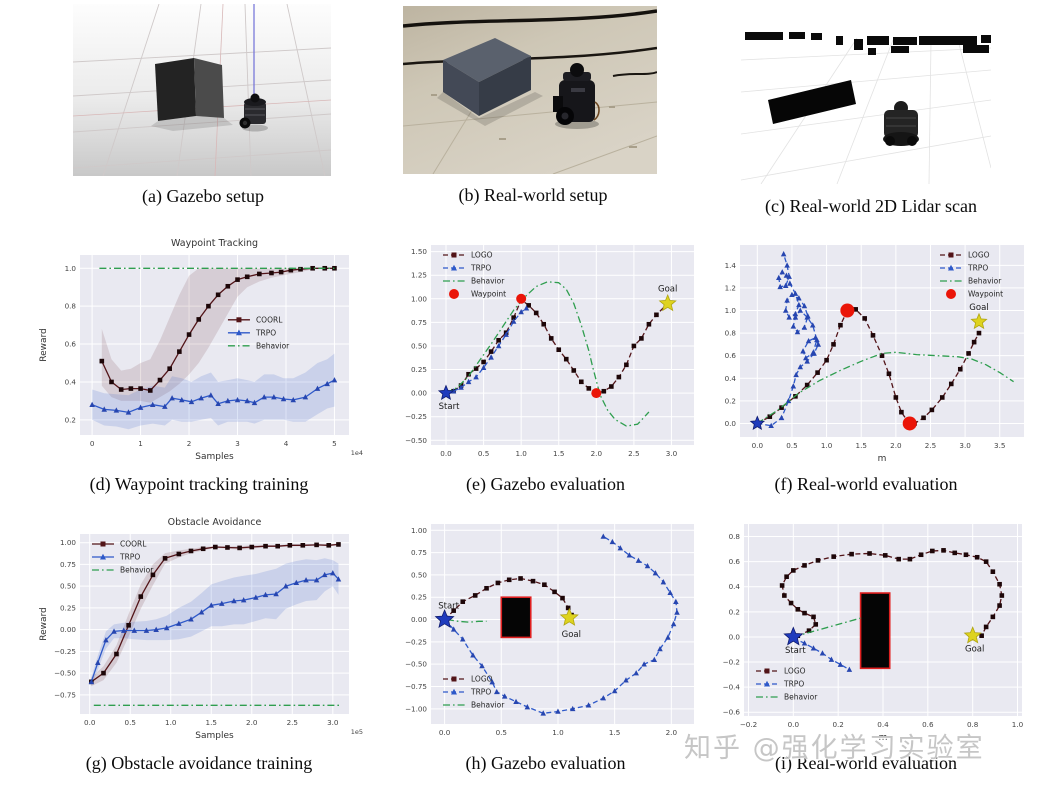 This screenshot has width=1051, height=793. I want to click on caption-b: (b) Real-world setup, so click(533, 195).